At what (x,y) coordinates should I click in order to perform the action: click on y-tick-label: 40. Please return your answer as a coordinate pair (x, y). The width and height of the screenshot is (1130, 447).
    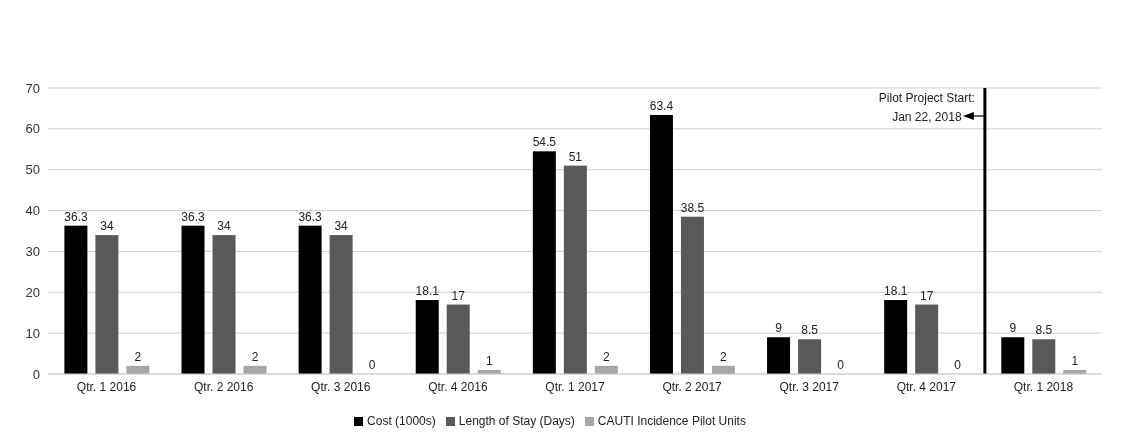
    Looking at the image, I should click on (32, 211).